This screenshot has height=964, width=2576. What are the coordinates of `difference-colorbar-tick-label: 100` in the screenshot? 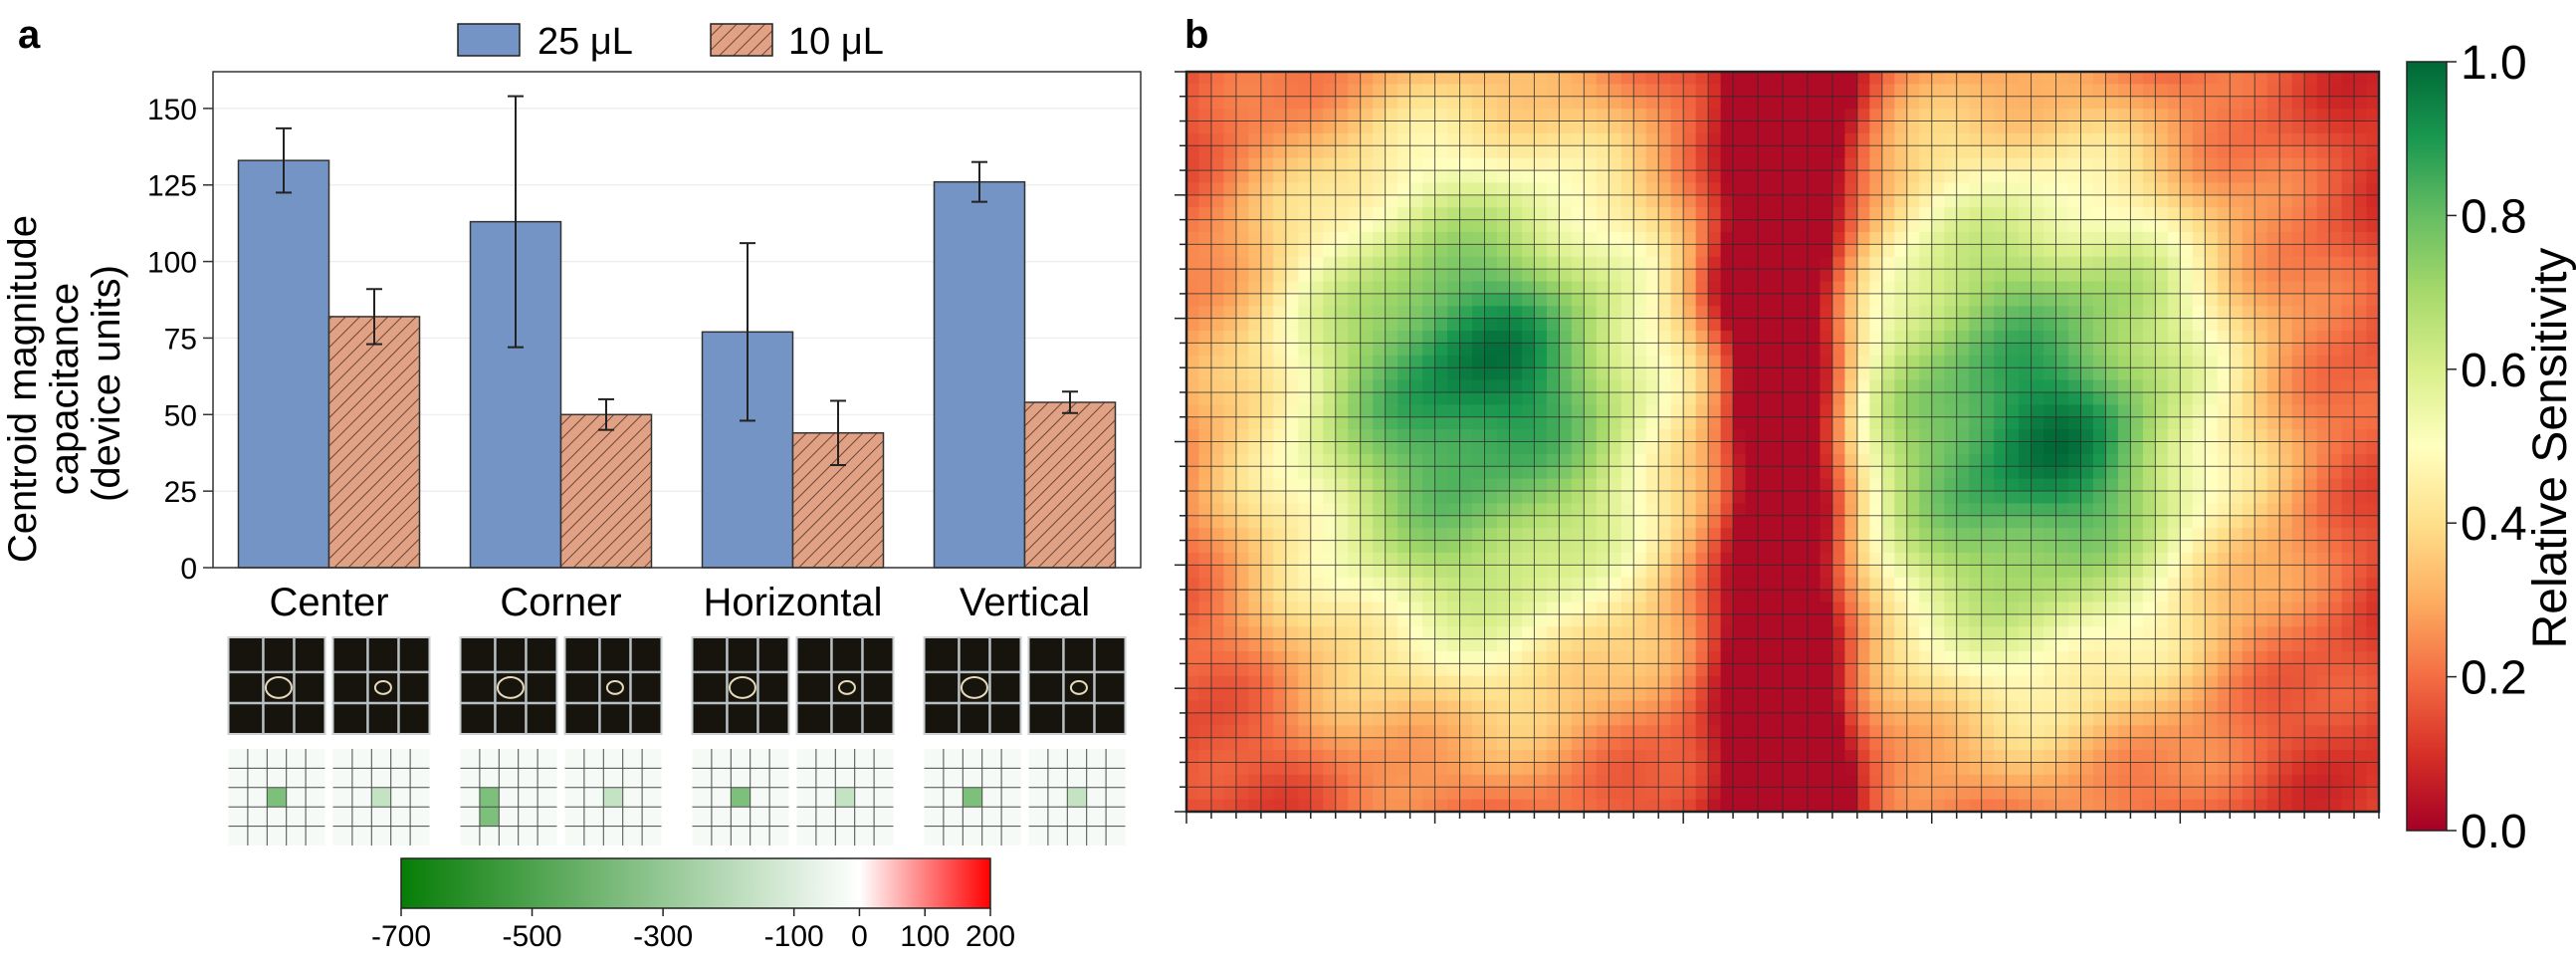 It's located at (925, 936).